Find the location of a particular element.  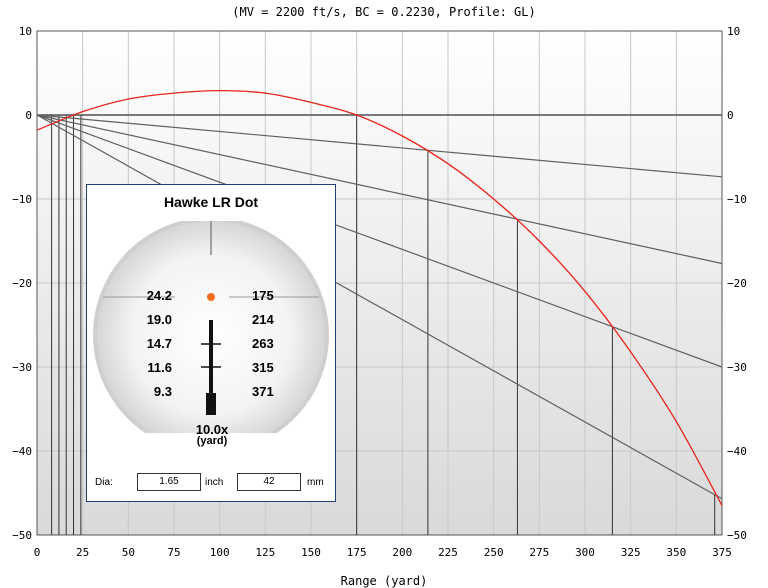

x-tick-label-5: 125 is located at coordinates (265, 552).